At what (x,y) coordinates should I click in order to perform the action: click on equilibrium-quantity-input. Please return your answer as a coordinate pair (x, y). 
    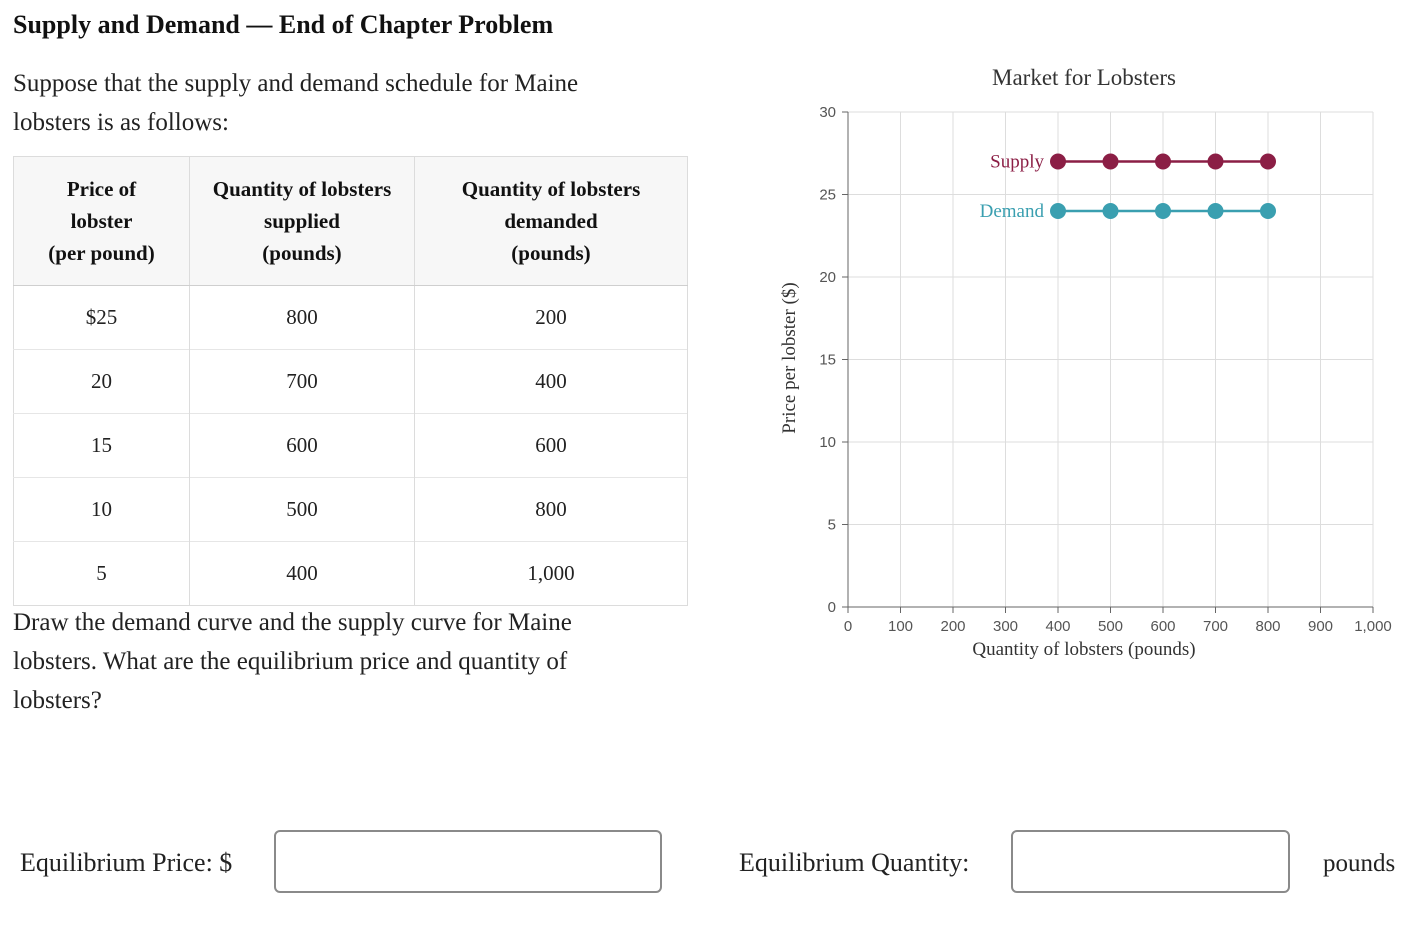
    Looking at the image, I should click on (1150, 861).